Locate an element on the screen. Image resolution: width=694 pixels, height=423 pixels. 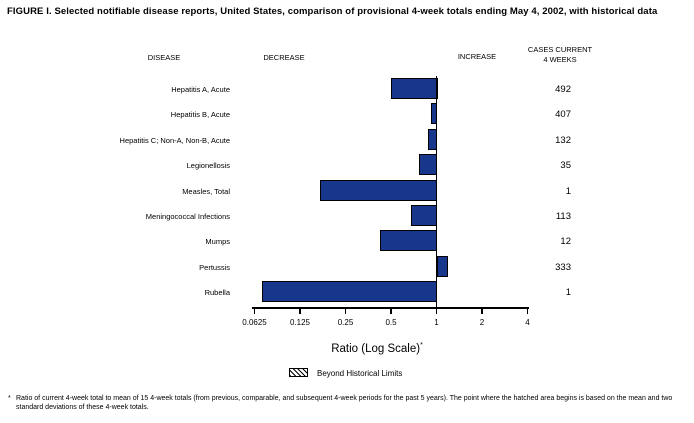
legend-label: Beyond Historical Limits is located at coordinates (360, 373).